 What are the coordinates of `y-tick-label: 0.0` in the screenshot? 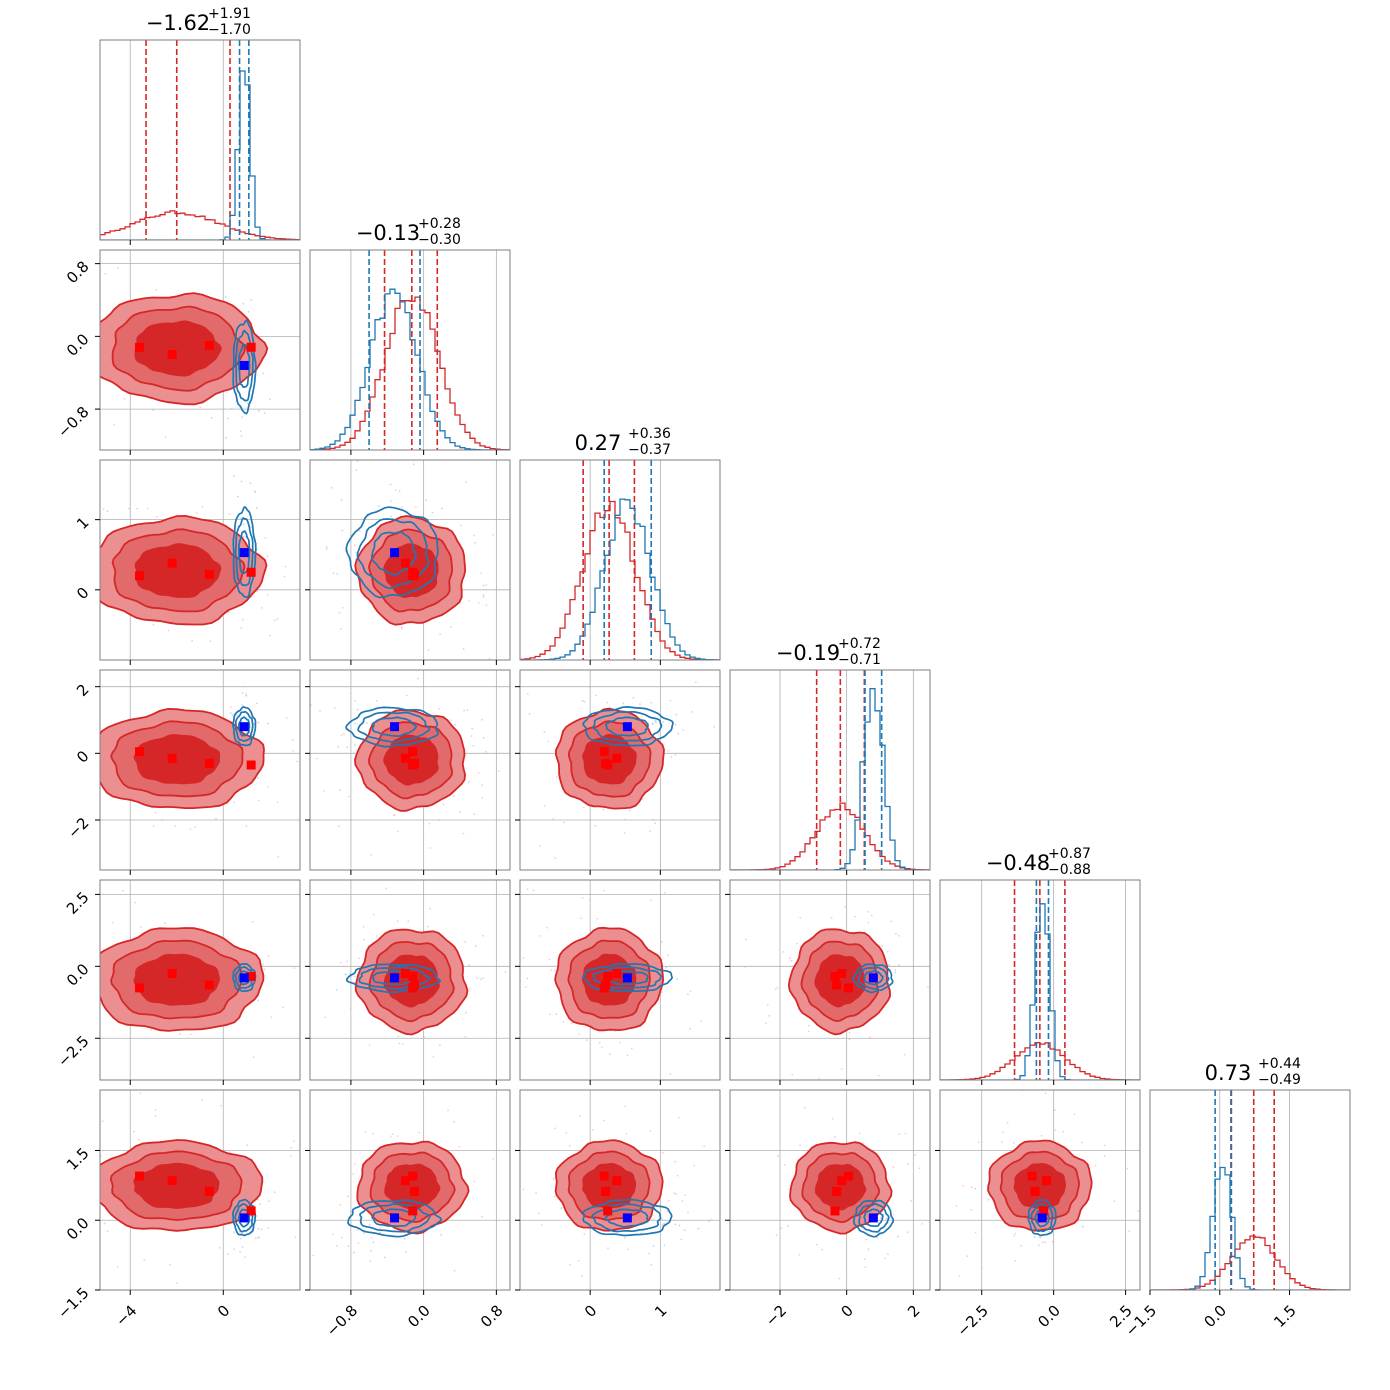 It's located at (78, 1229).